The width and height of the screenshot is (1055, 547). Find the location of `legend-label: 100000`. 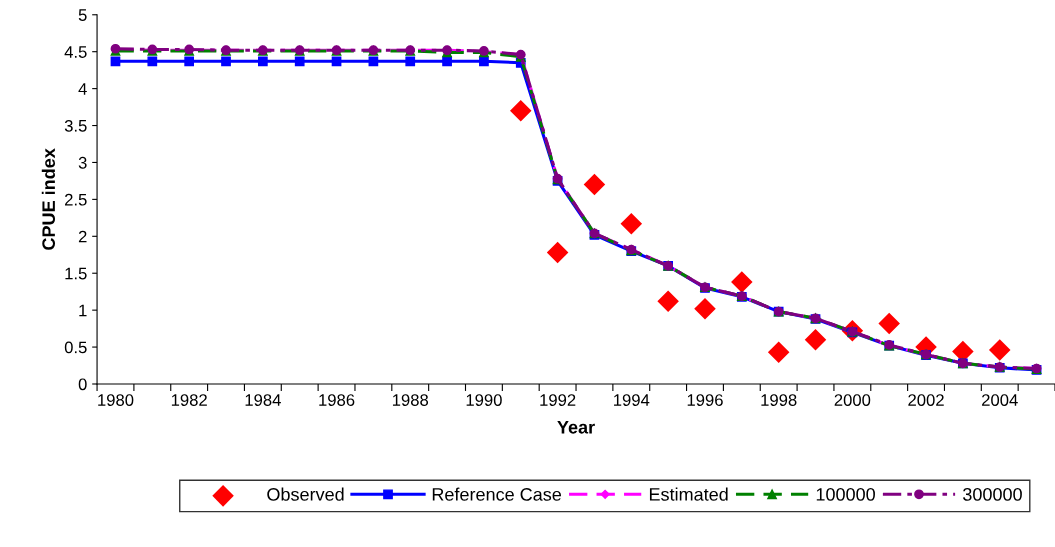

legend-label: 100000 is located at coordinates (845, 494).